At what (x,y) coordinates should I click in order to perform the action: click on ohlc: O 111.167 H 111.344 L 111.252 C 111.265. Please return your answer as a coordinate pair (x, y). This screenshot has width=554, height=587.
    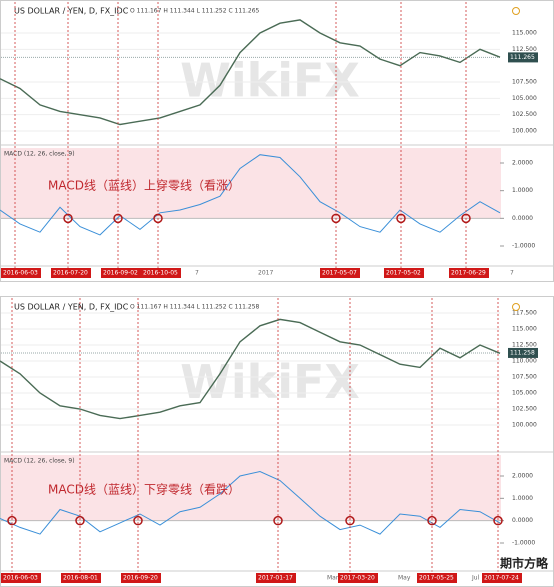
    Looking at the image, I should click on (195, 11).